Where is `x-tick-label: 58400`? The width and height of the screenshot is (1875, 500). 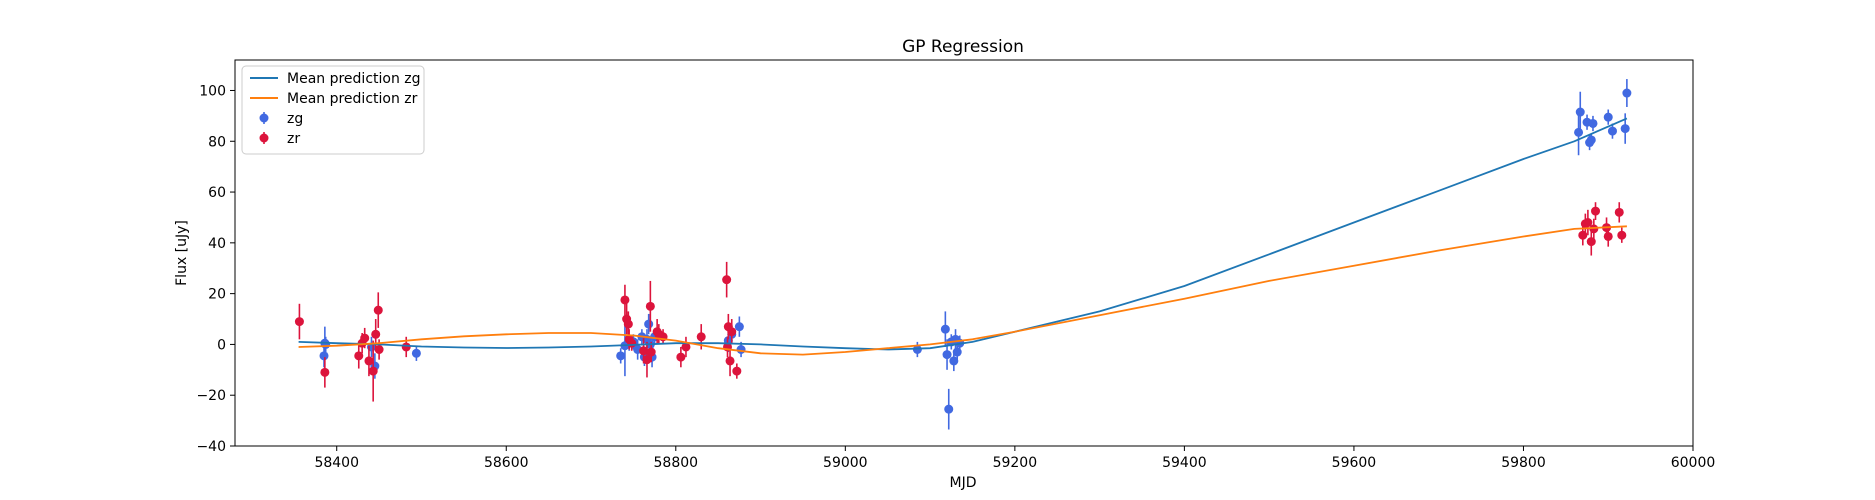
x-tick-label: 58400 is located at coordinates (336, 463).